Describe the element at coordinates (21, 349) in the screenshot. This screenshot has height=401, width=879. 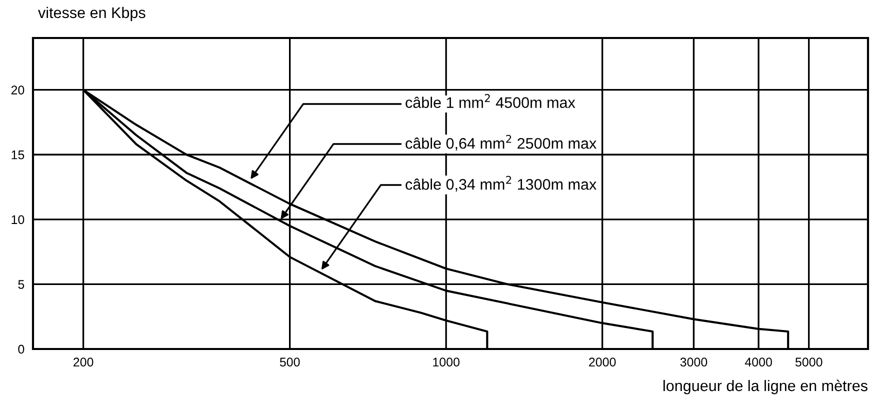
I see `y-tick-label: 0` at that location.